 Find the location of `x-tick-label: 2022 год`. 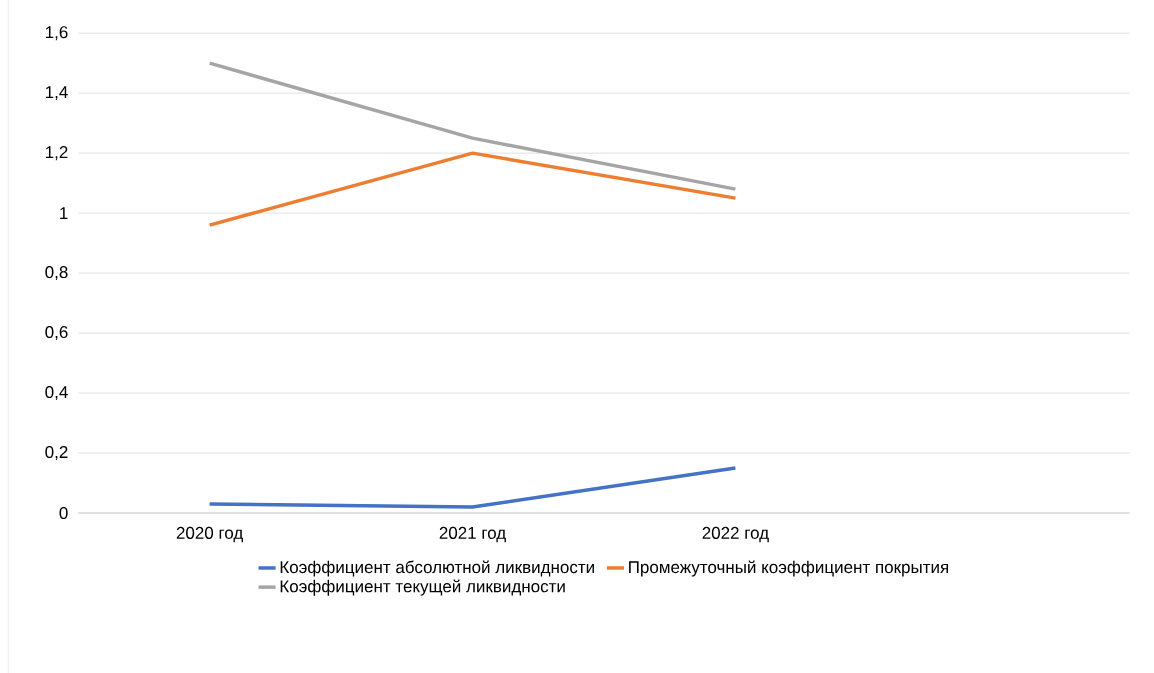

x-tick-label: 2022 год is located at coordinates (735, 534).